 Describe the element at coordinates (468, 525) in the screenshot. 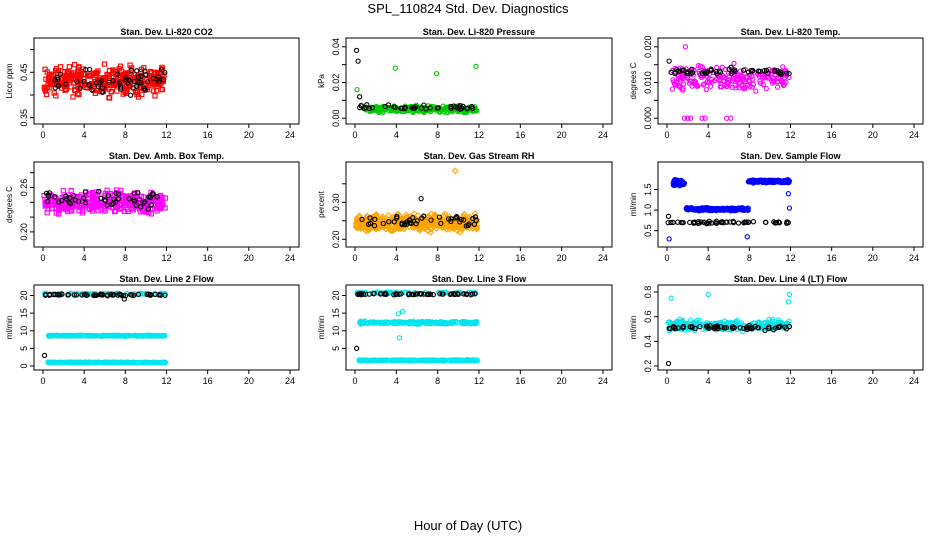

I see `x-axis-caption: Hour of Day (UTC)` at that location.